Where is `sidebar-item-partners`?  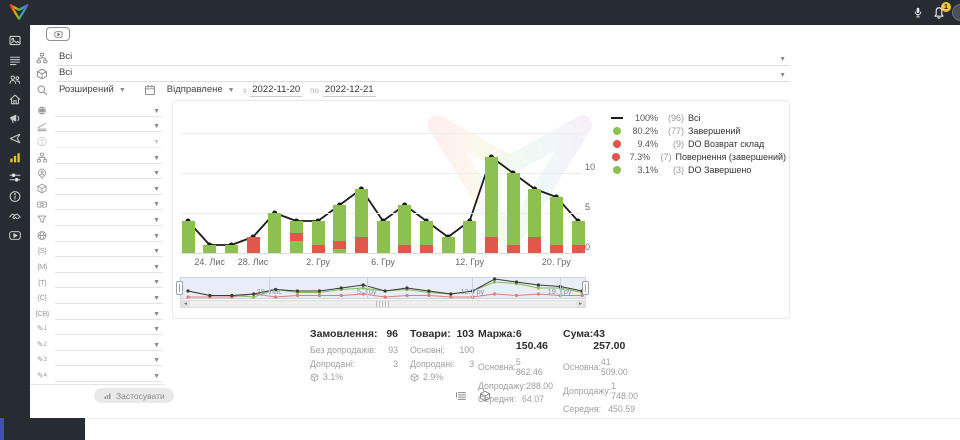 sidebar-item-partners is located at coordinates (15, 216).